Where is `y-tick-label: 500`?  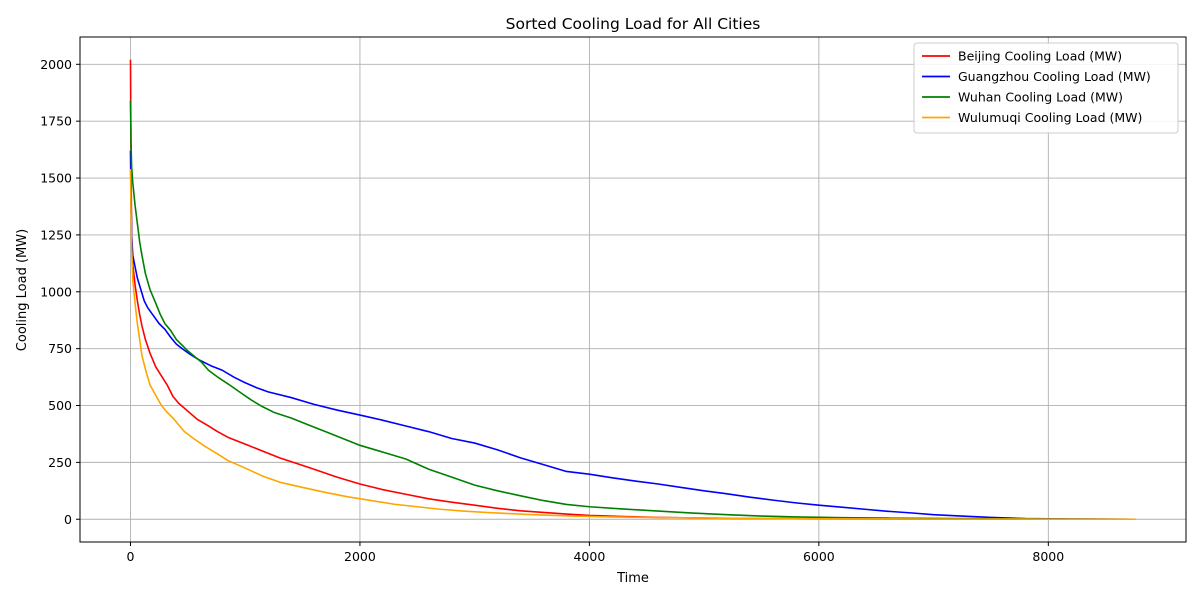 y-tick-label: 500 is located at coordinates (60, 405).